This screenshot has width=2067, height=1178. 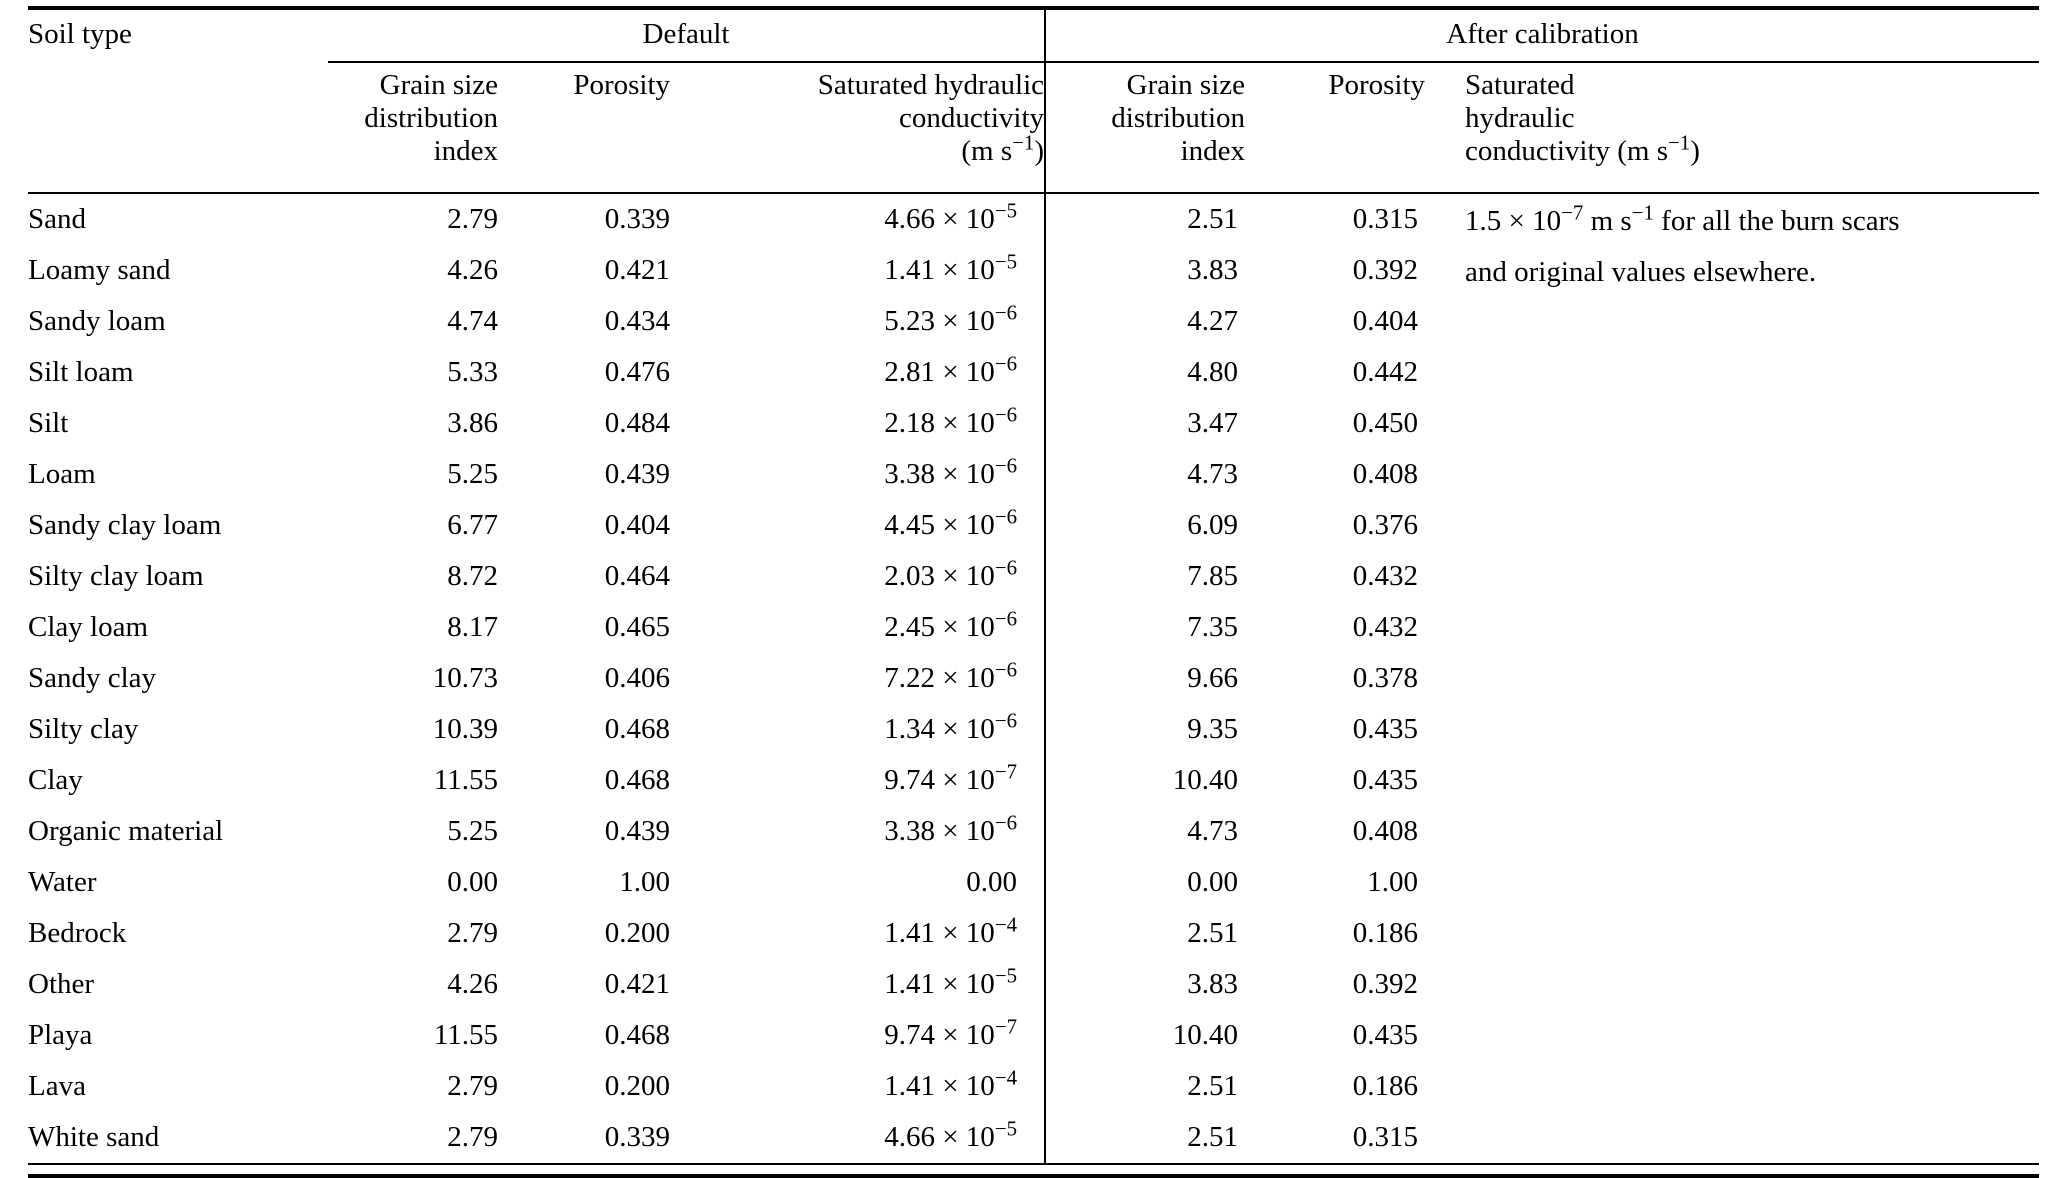 I want to click on header-calibration-saturated-conductivity: Saturated hydraulic conductivity (m s−1), so click(x=1732, y=128).